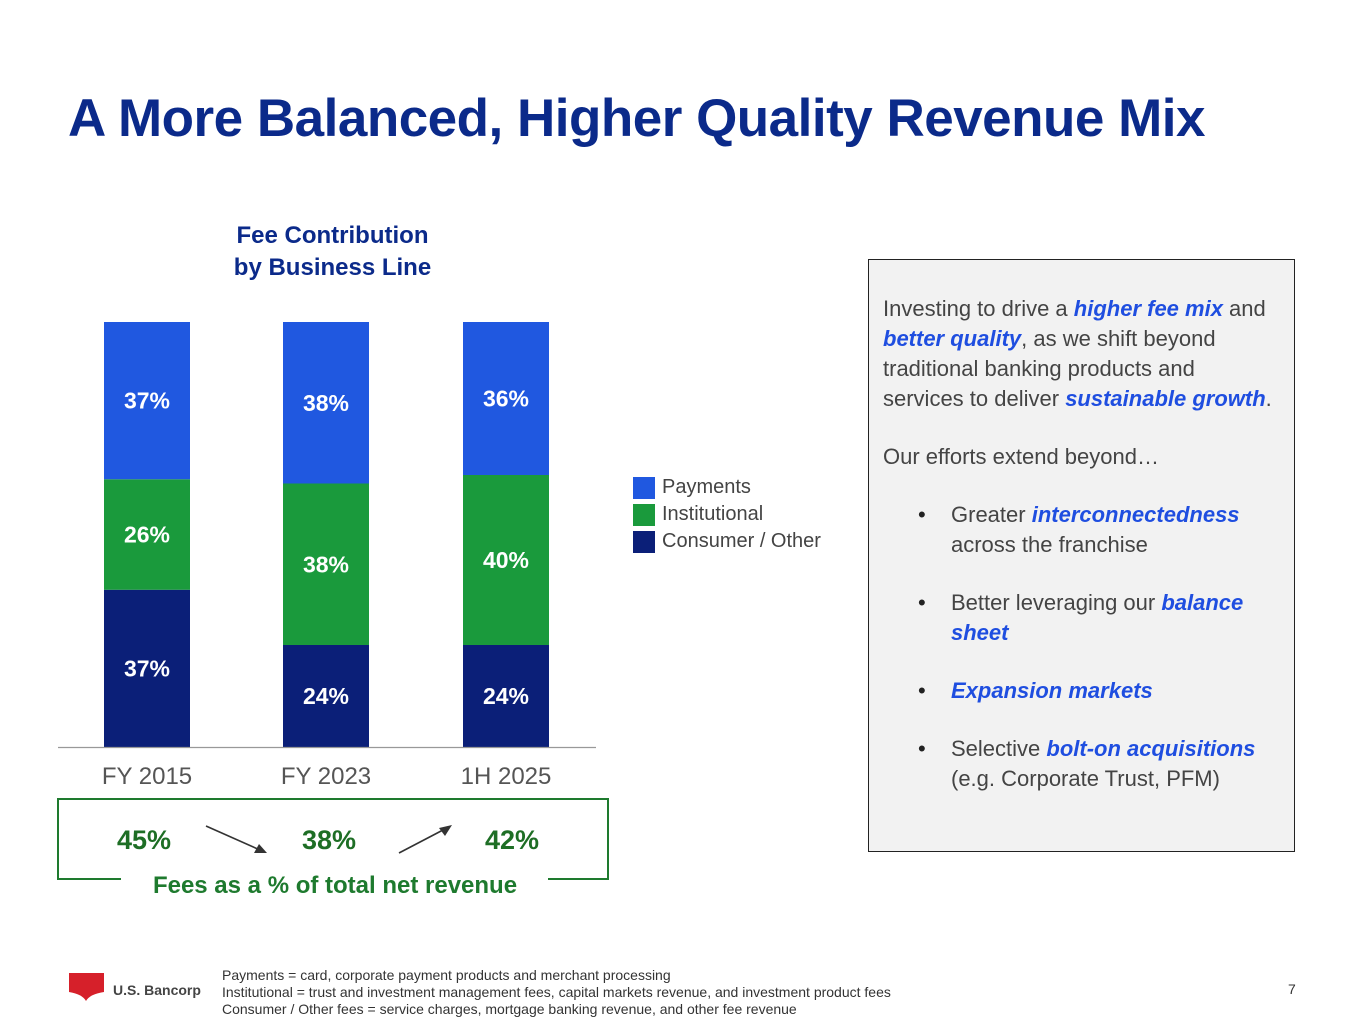 The height and width of the screenshot is (1024, 1365). I want to click on bullet-item: • Expansion markets, so click(1081, 691).